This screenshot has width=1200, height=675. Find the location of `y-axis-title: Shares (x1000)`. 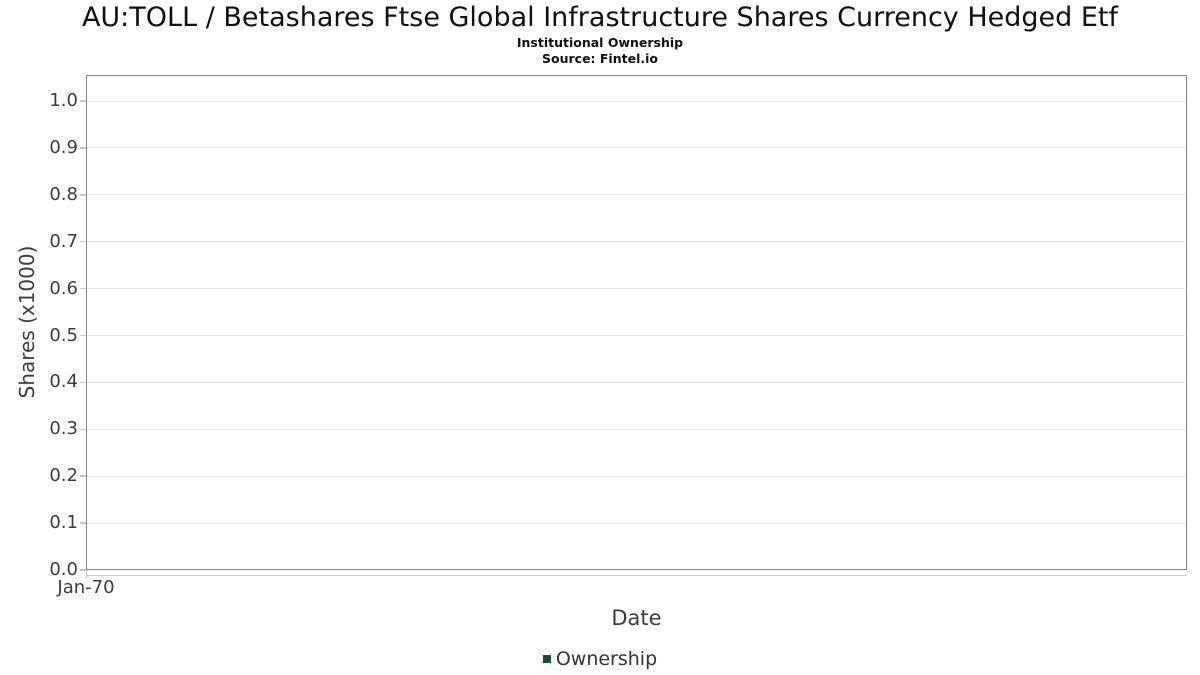

y-axis-title: Shares (x1000) is located at coordinates (27, 322).